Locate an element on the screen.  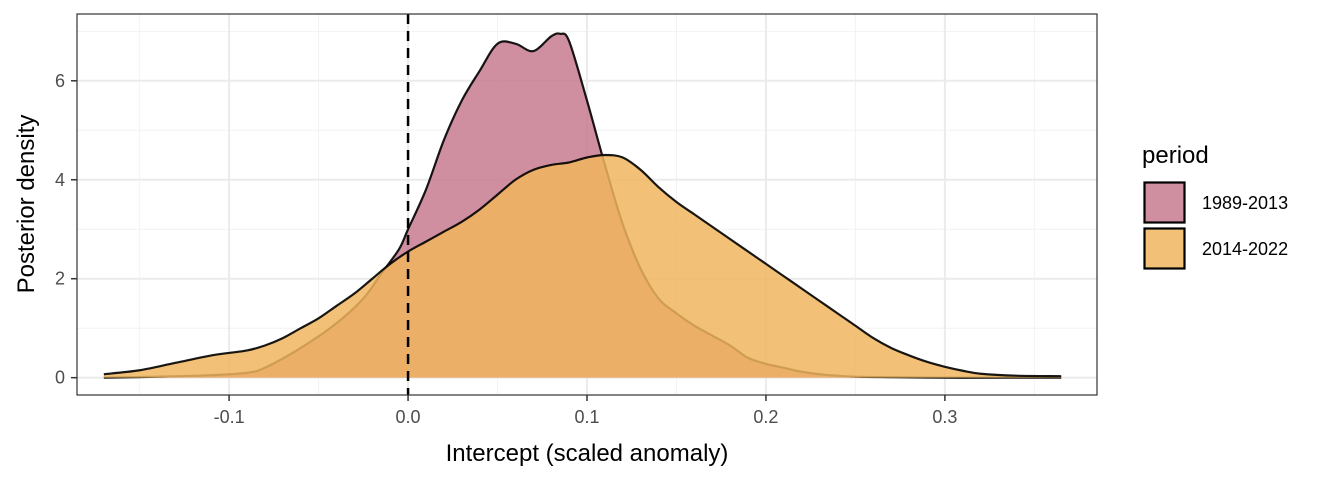
x-tick-label: 0.1 is located at coordinates (586, 417).